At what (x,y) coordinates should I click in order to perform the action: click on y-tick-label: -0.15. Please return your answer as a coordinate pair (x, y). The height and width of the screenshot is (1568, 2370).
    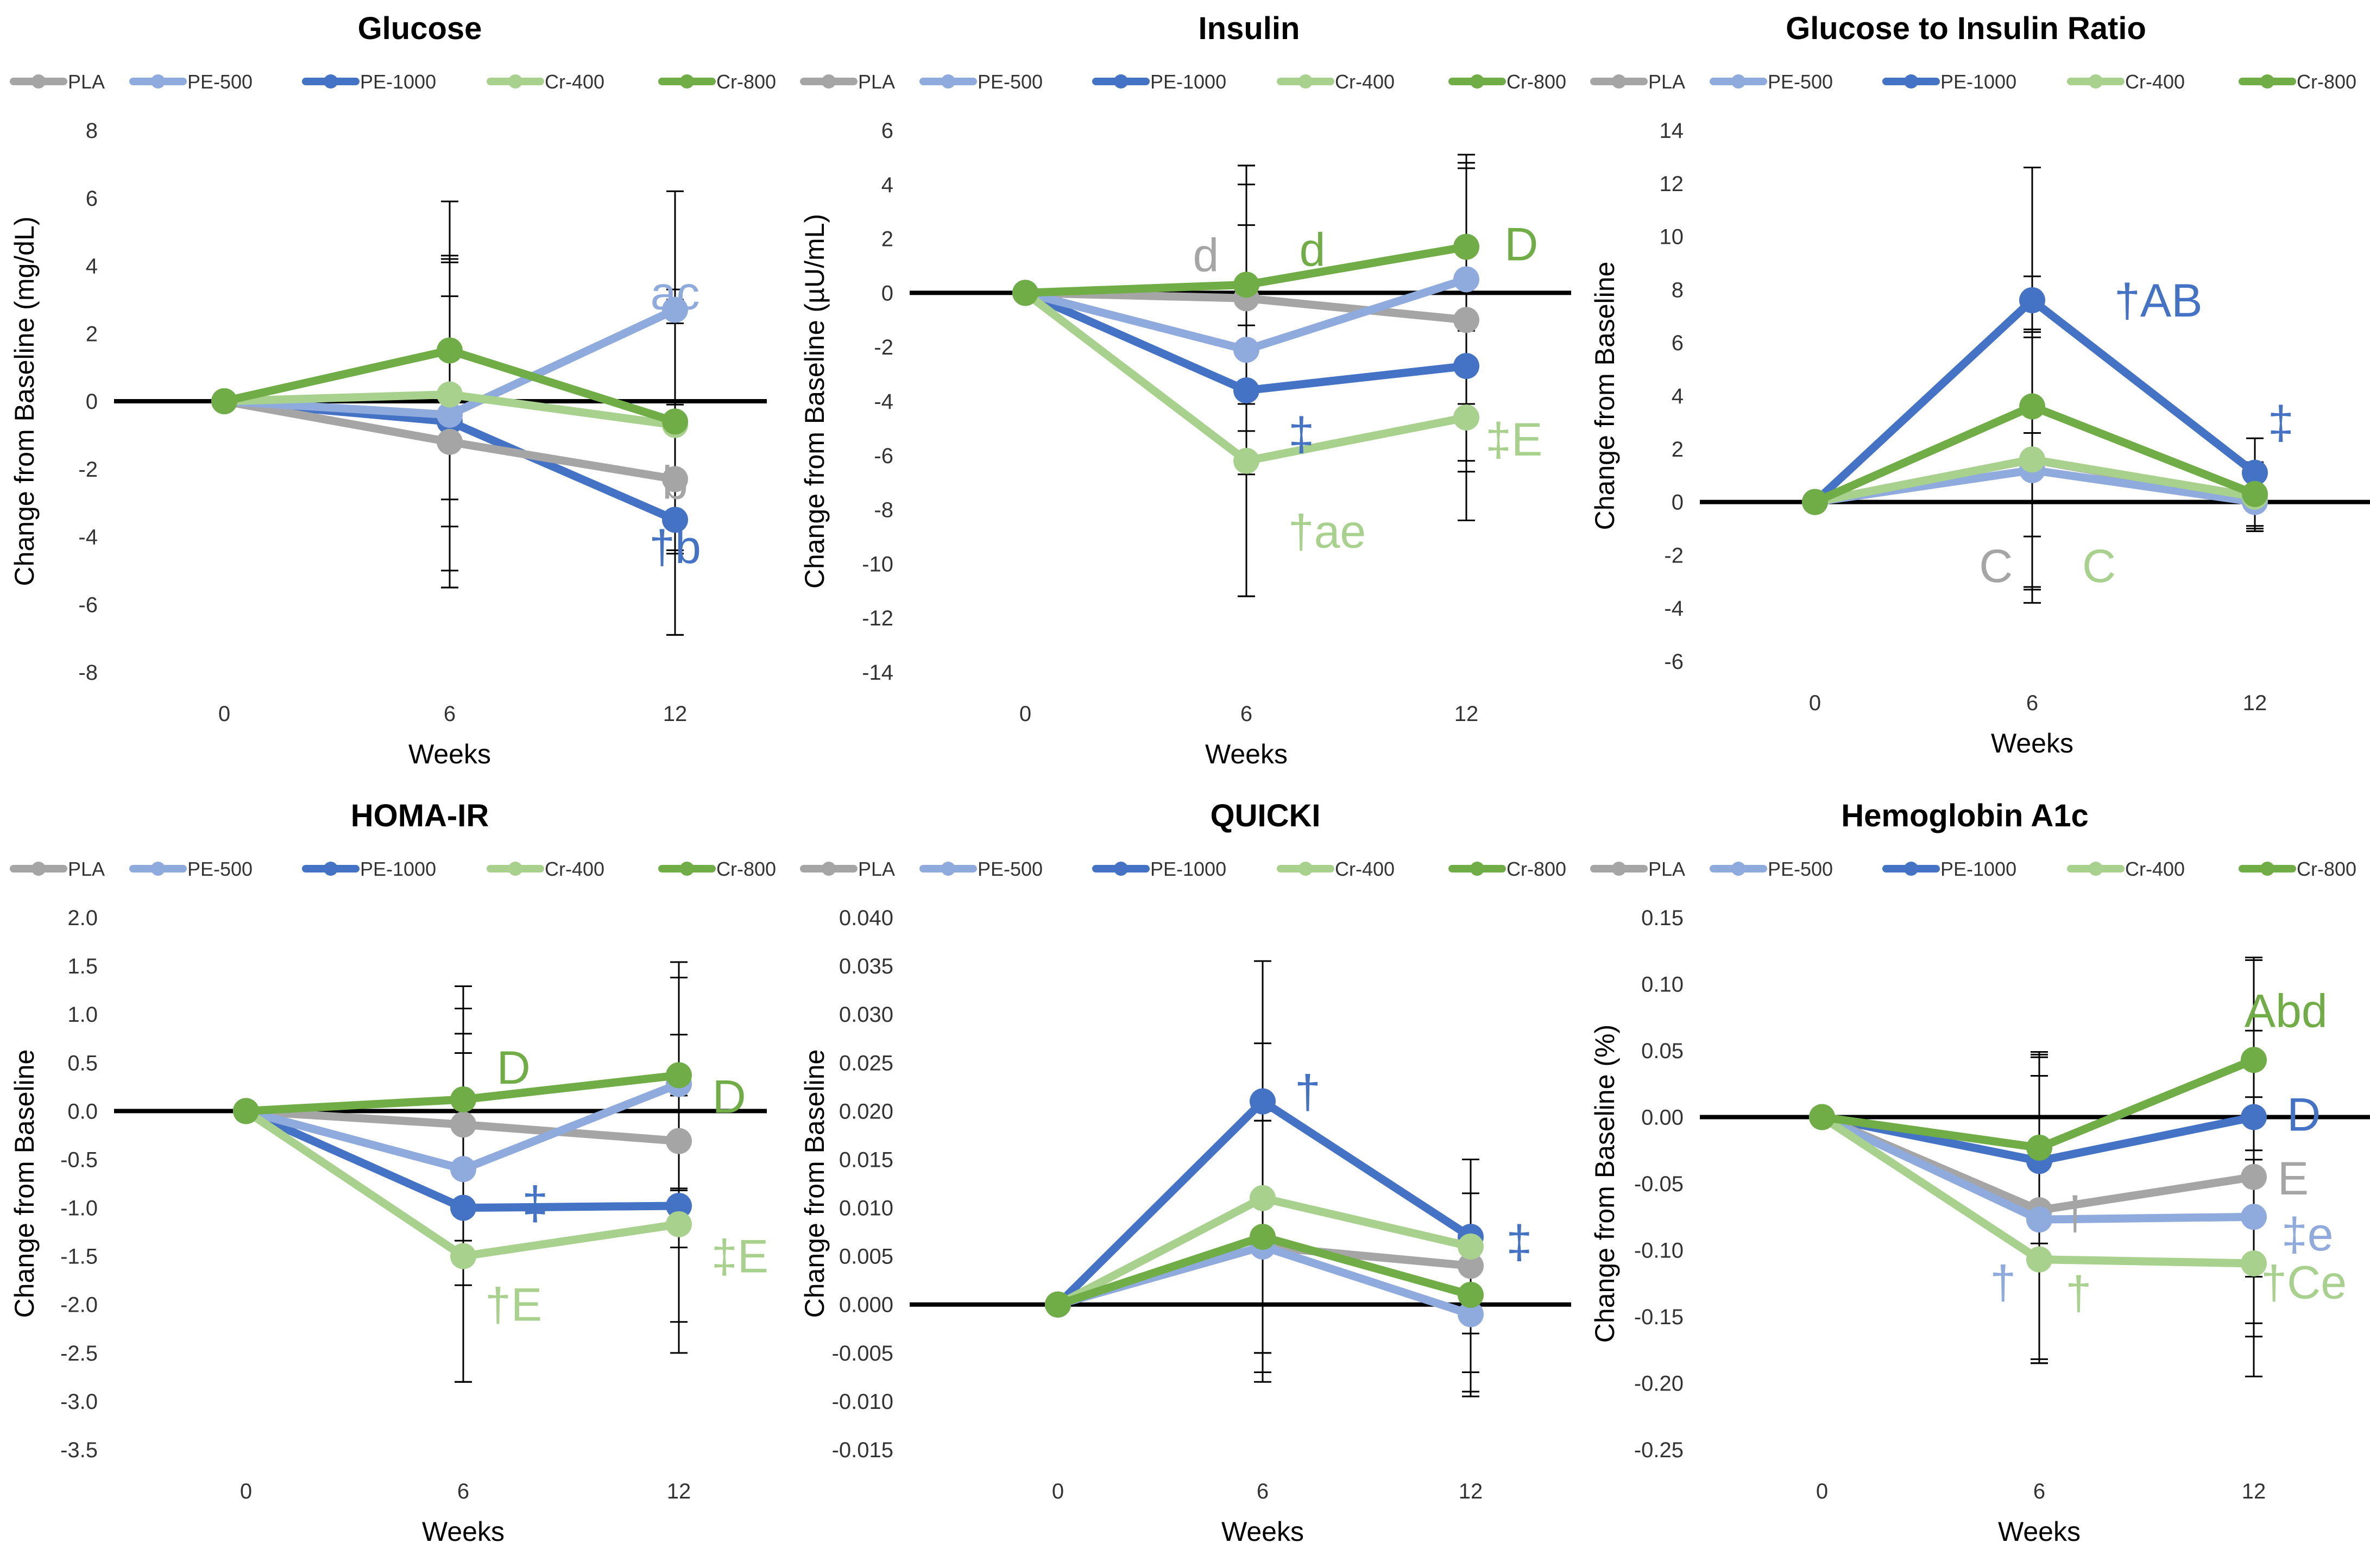
    Looking at the image, I should click on (1659, 1317).